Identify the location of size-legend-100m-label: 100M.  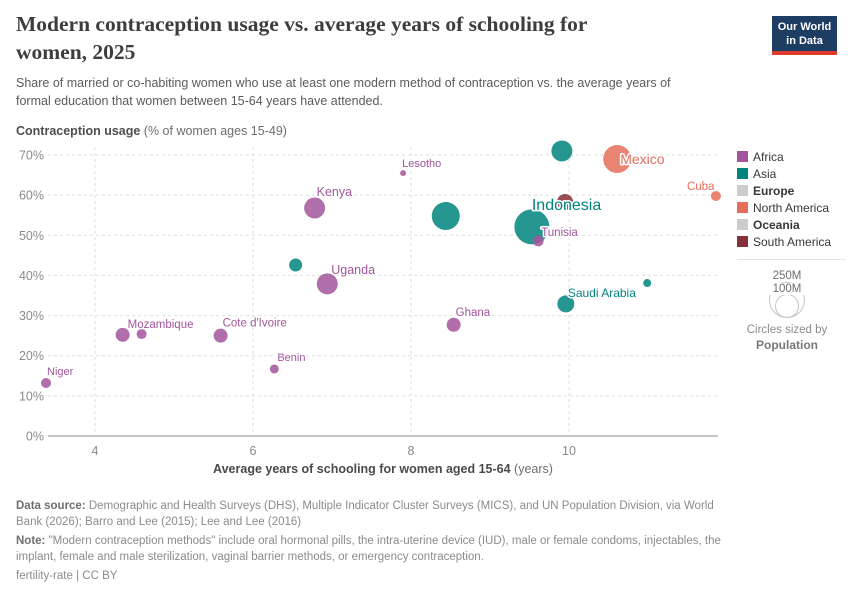
(787, 289).